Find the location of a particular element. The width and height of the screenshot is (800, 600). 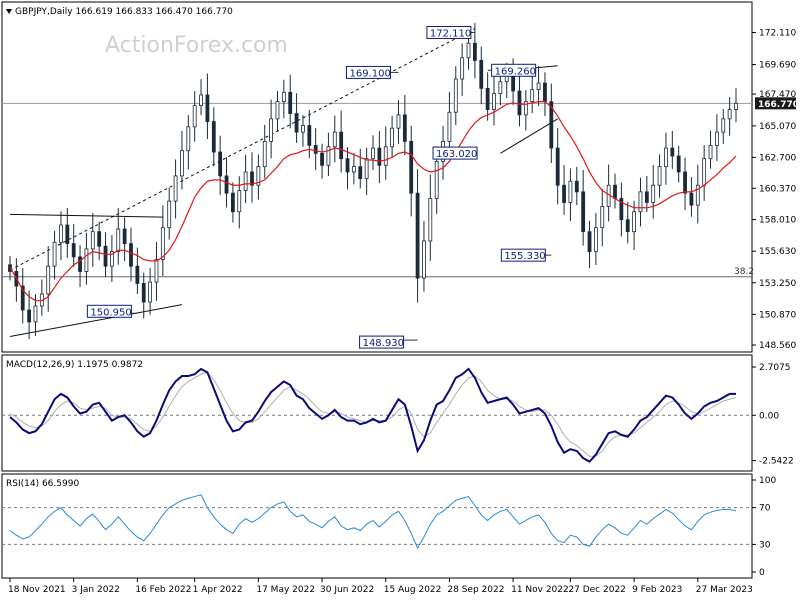

price-tick-label: 167.470 is located at coordinates (777, 95).